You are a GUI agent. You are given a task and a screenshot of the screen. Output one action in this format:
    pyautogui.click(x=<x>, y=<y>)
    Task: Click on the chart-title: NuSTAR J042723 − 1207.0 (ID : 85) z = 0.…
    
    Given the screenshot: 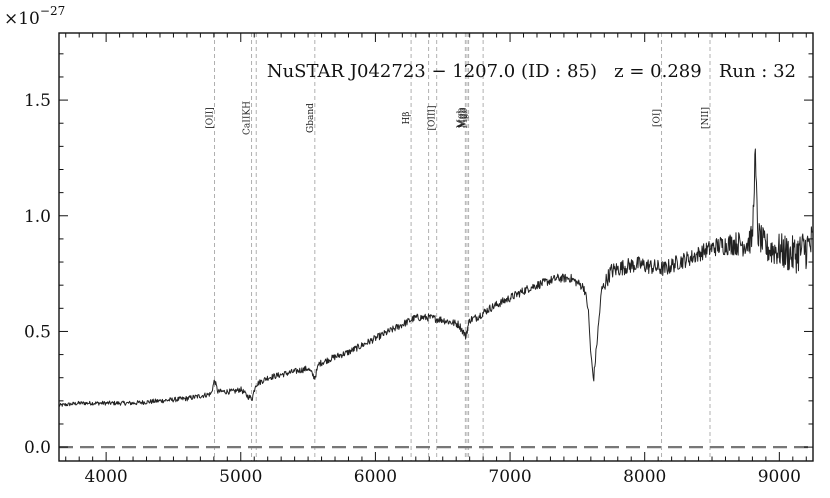 What is the action you would take?
    pyautogui.click(x=531, y=71)
    